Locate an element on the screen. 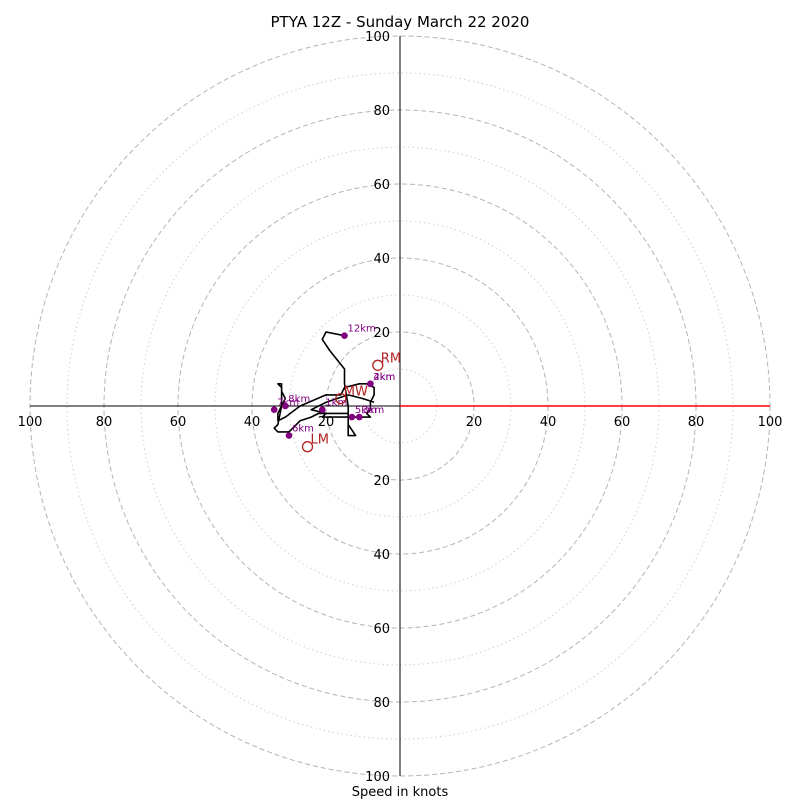 Image resolution: width=800 pixels, height=800 pixels. height-label: 7km is located at coordinates (288, 403).